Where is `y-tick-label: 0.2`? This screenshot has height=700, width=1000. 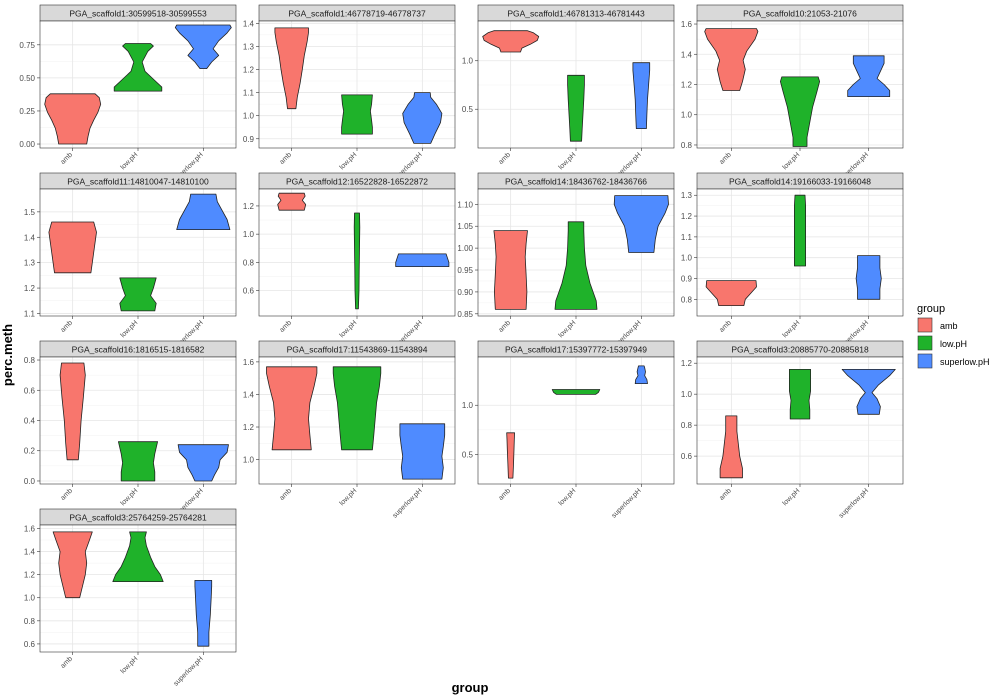
y-tick-label: 0.2 is located at coordinates (30, 451).